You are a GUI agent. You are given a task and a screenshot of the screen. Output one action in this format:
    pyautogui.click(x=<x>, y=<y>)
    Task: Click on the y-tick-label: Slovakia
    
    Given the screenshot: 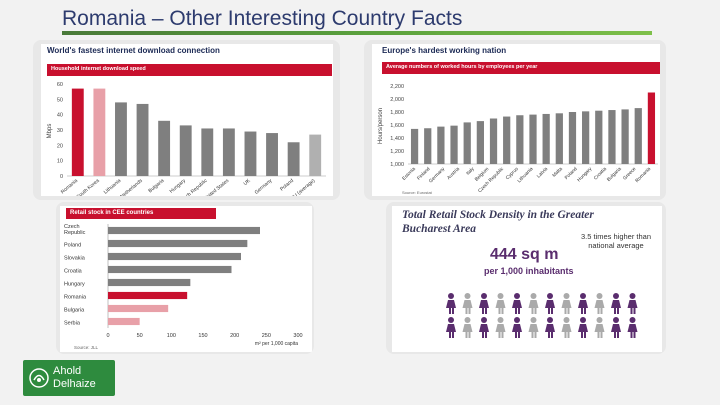 What is the action you would take?
    pyautogui.click(x=75, y=259)
    